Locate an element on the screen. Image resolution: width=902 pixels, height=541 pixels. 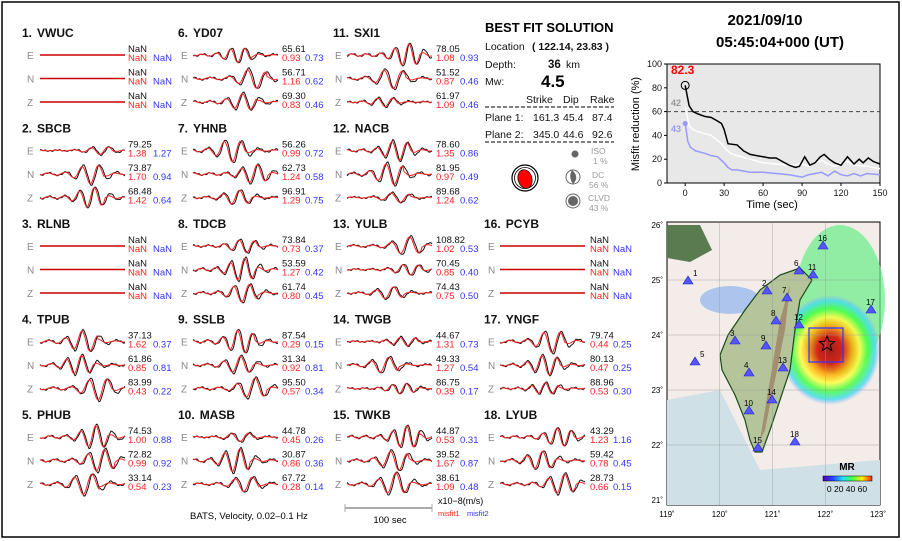
misfit1-value: 0.73 is located at coordinates (291, 249).